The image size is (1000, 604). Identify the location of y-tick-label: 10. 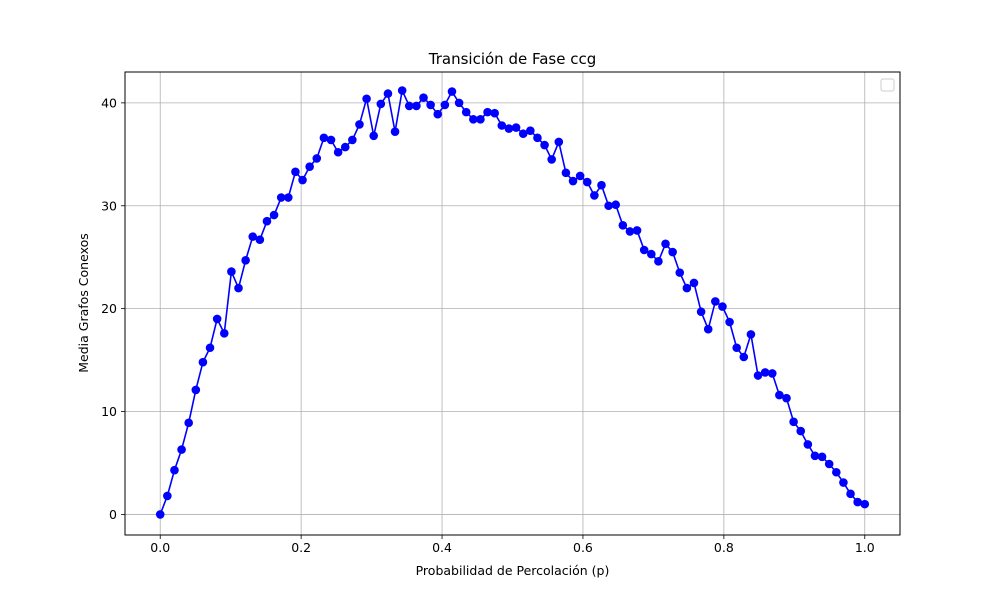
(109, 411).